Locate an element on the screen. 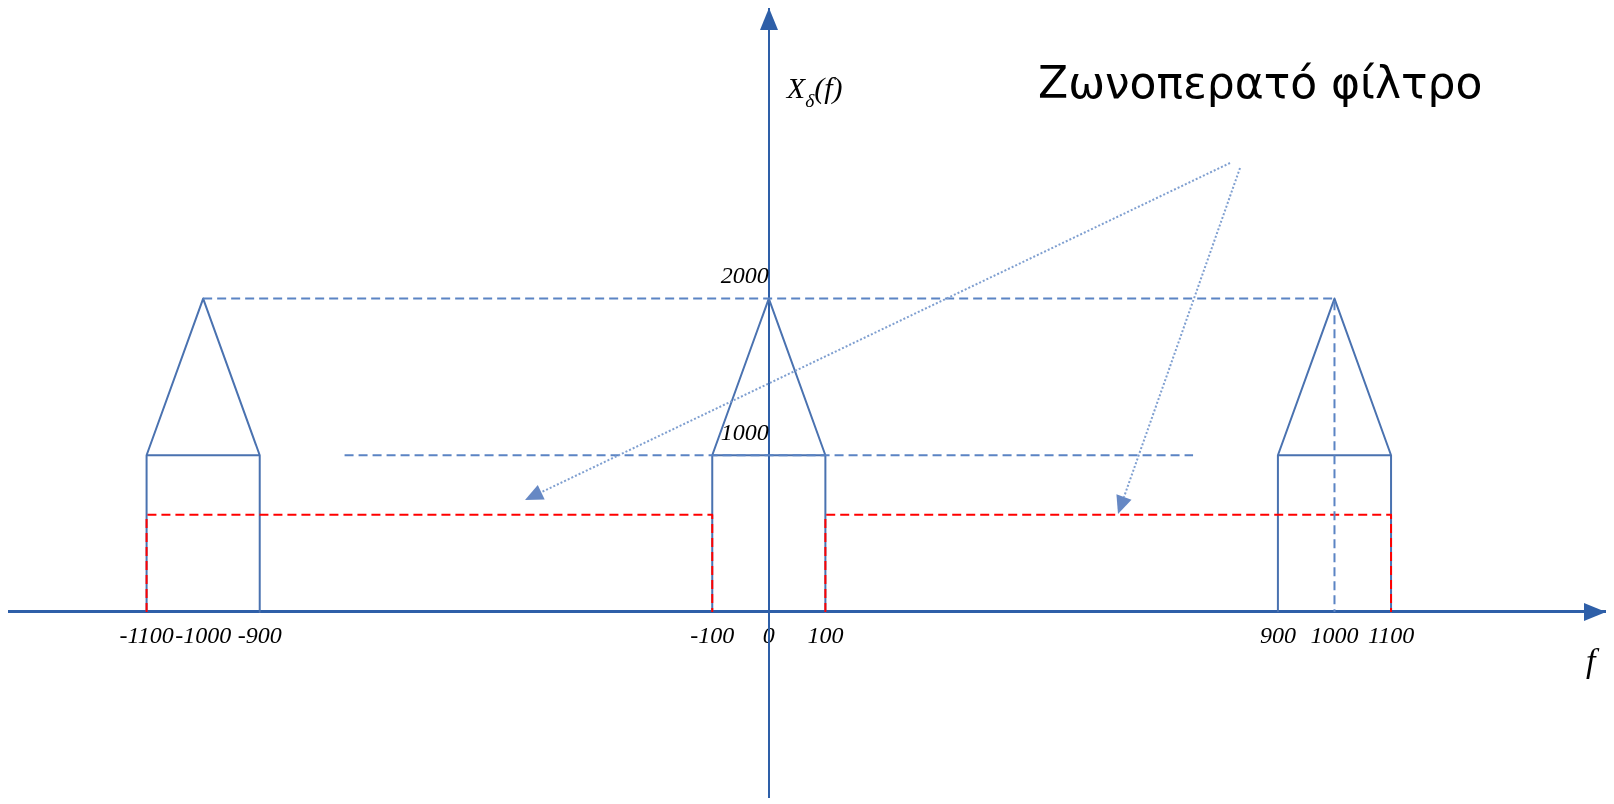 The image size is (1614, 804). x-tick-label: 1000 is located at coordinates (1334, 634).